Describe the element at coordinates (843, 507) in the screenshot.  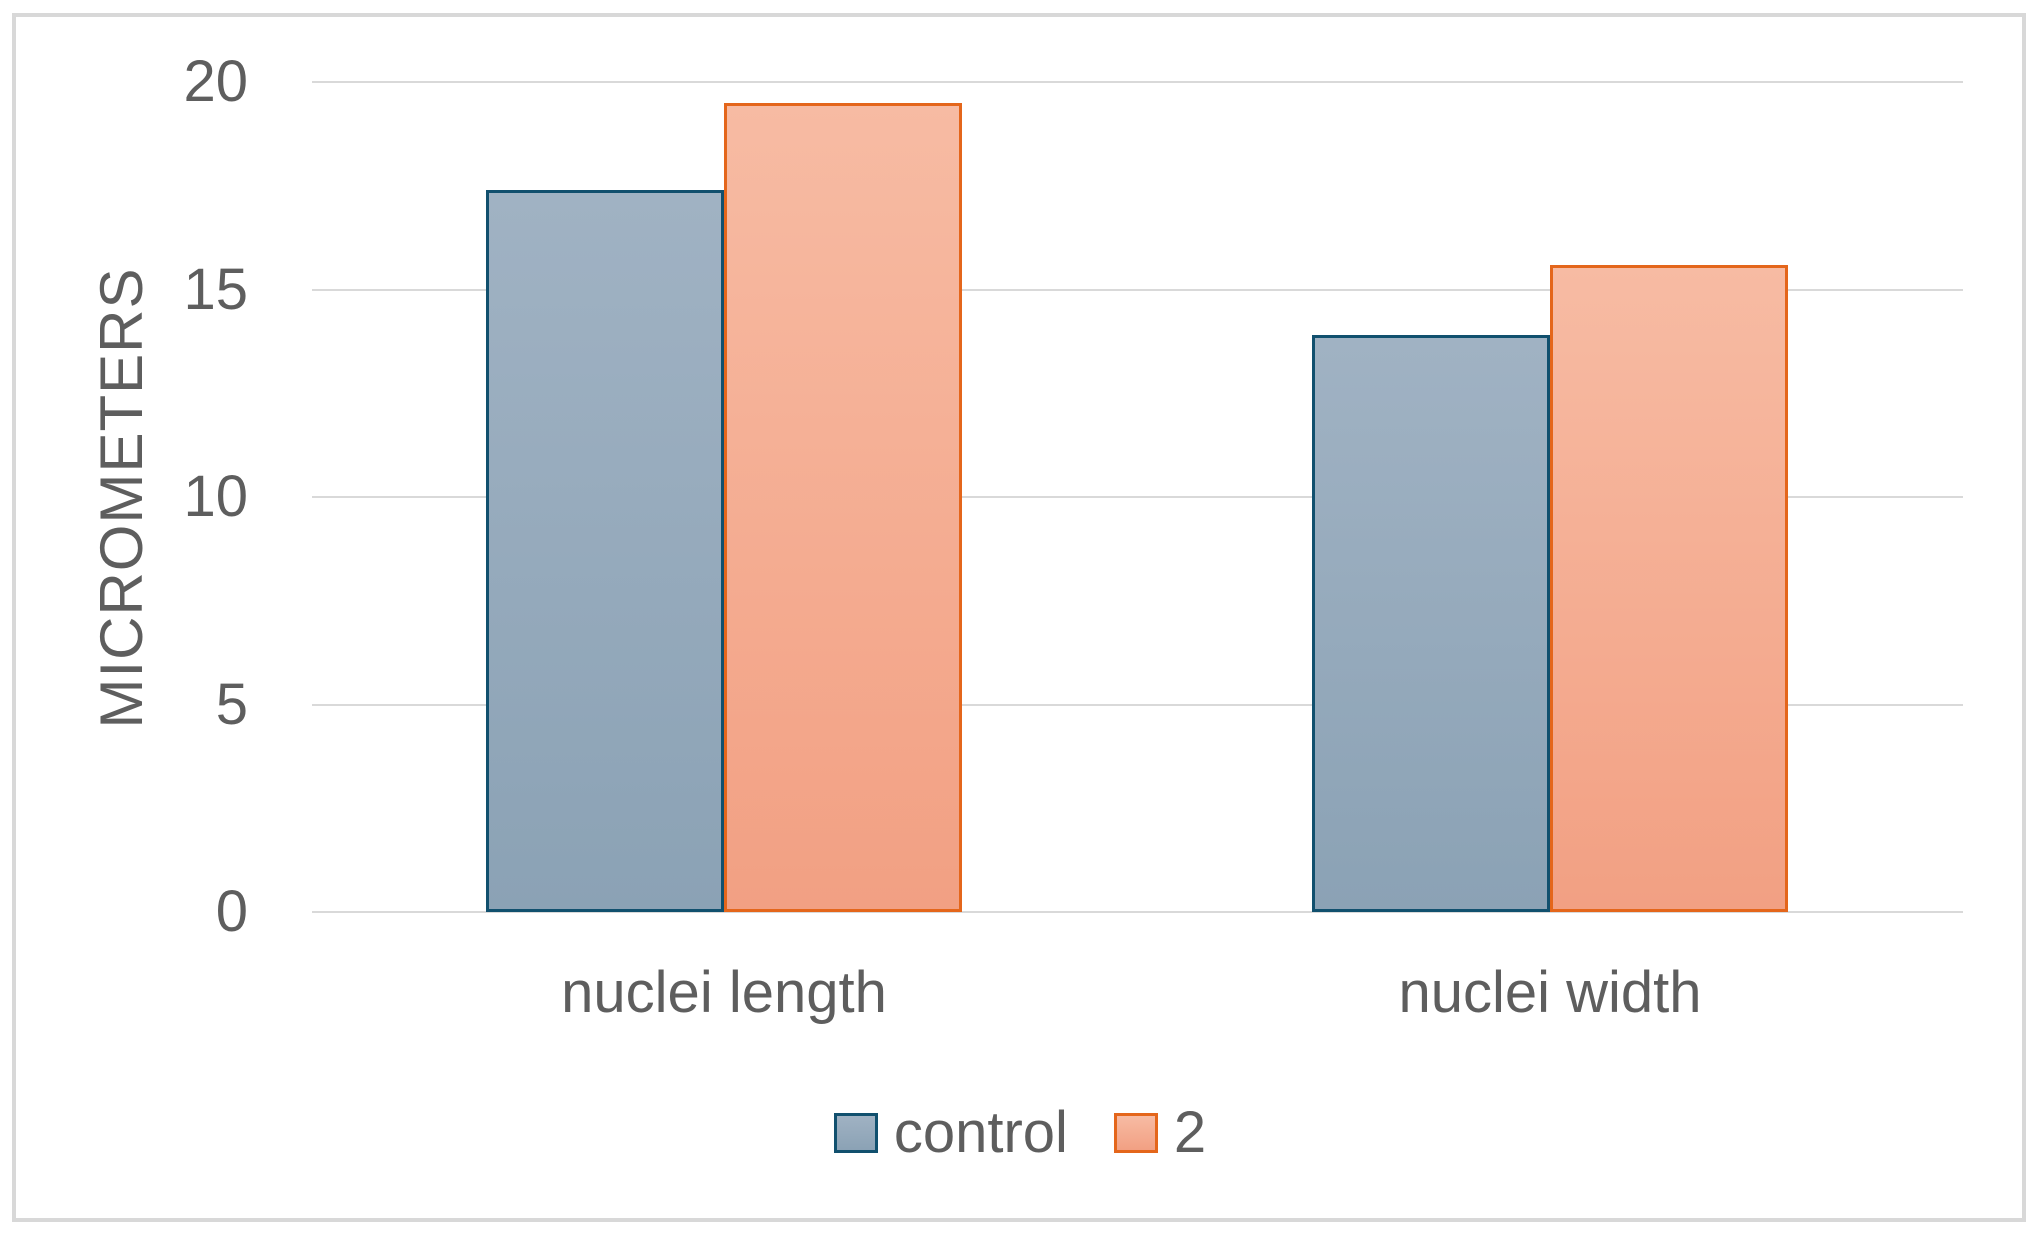
I see `bar-2-nuclei-length` at that location.